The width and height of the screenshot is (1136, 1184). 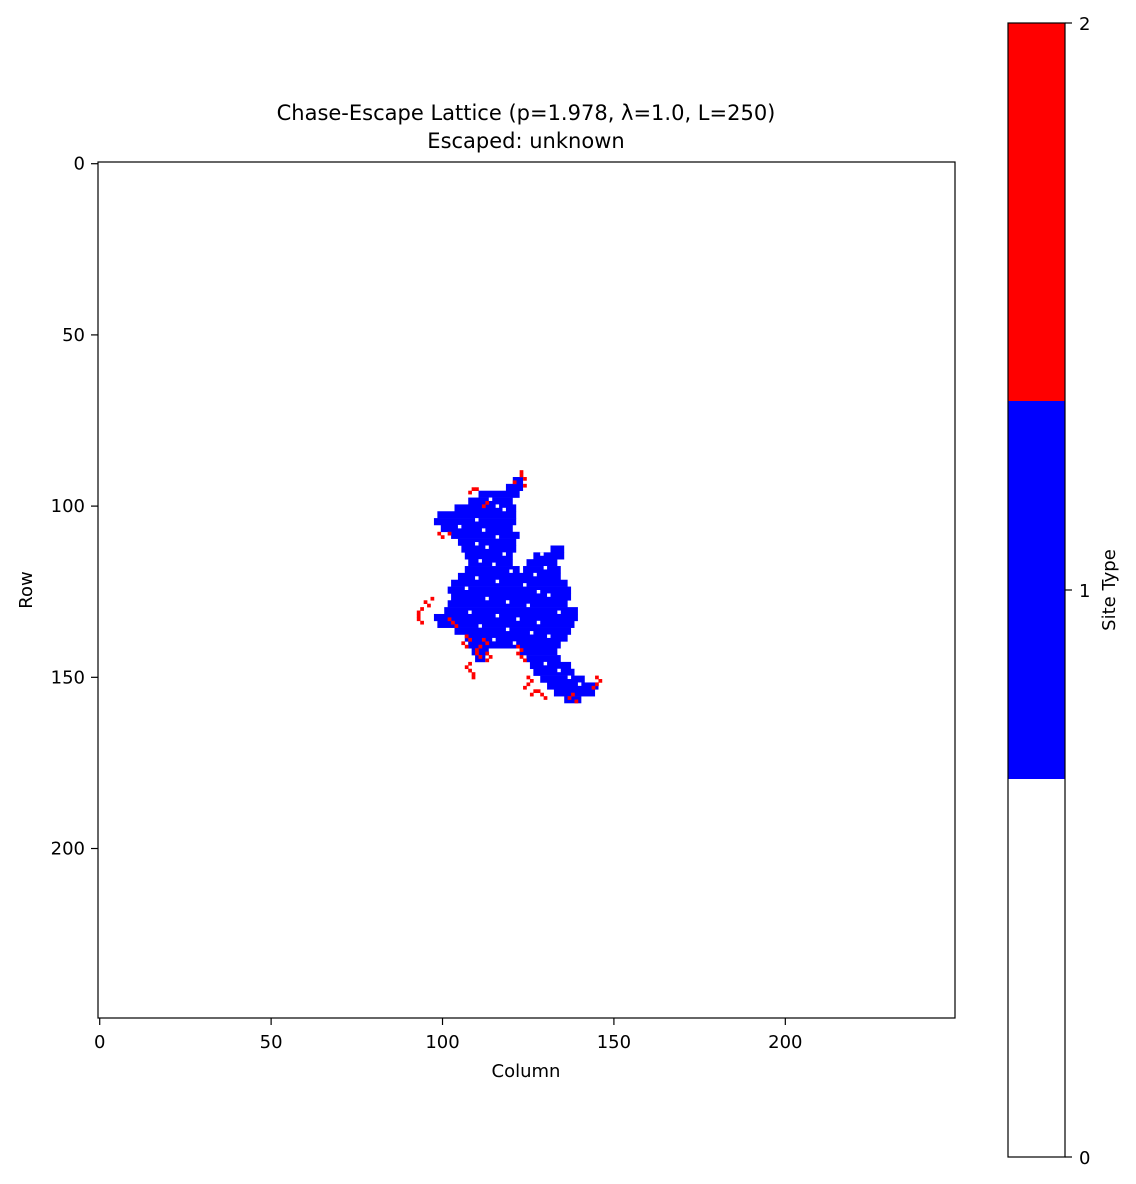 What do you see at coordinates (442, 1042) in the screenshot?
I see `x-tick-label: 100` at bounding box center [442, 1042].